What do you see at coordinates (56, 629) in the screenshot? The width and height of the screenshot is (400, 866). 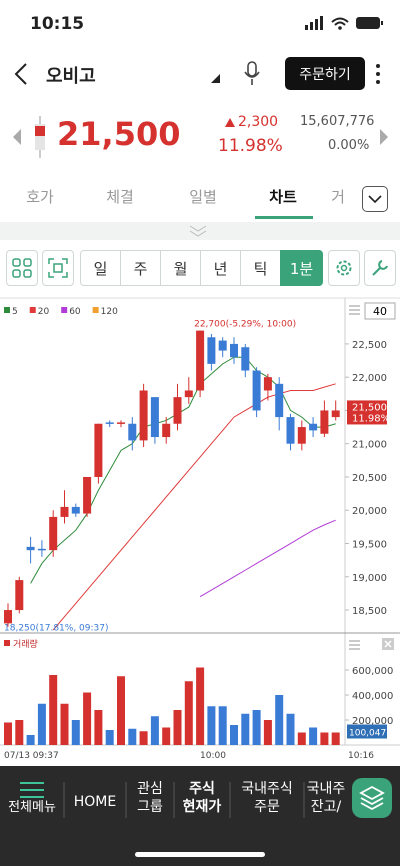 I see `min-label: 18,250(17.81%, 09:37)` at bounding box center [56, 629].